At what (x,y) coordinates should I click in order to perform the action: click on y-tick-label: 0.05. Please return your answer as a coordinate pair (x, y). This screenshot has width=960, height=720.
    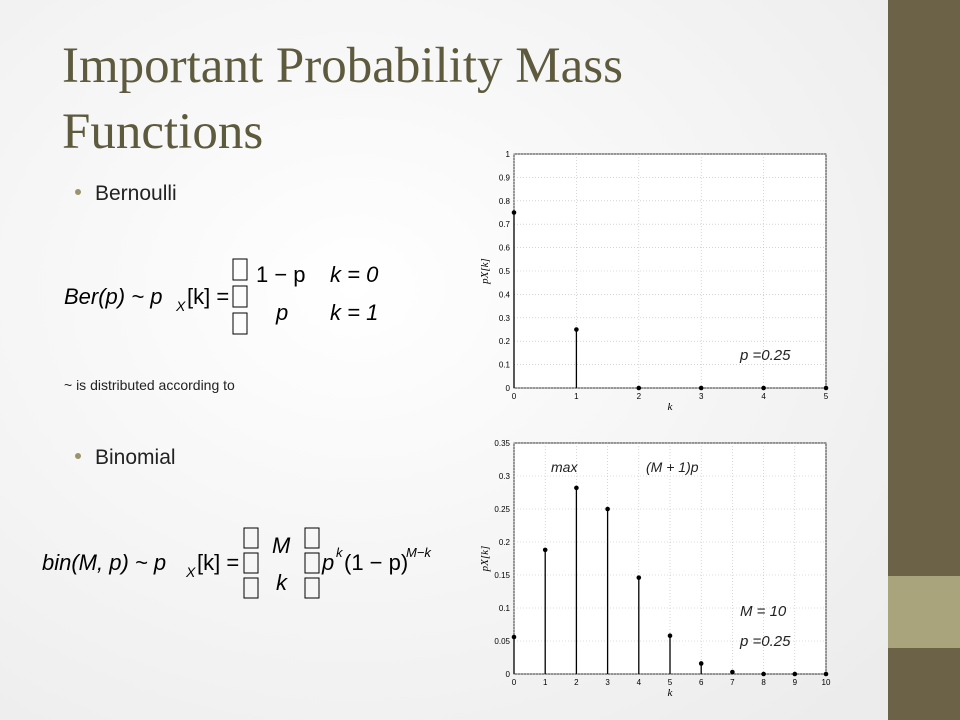
    Looking at the image, I should click on (502, 641).